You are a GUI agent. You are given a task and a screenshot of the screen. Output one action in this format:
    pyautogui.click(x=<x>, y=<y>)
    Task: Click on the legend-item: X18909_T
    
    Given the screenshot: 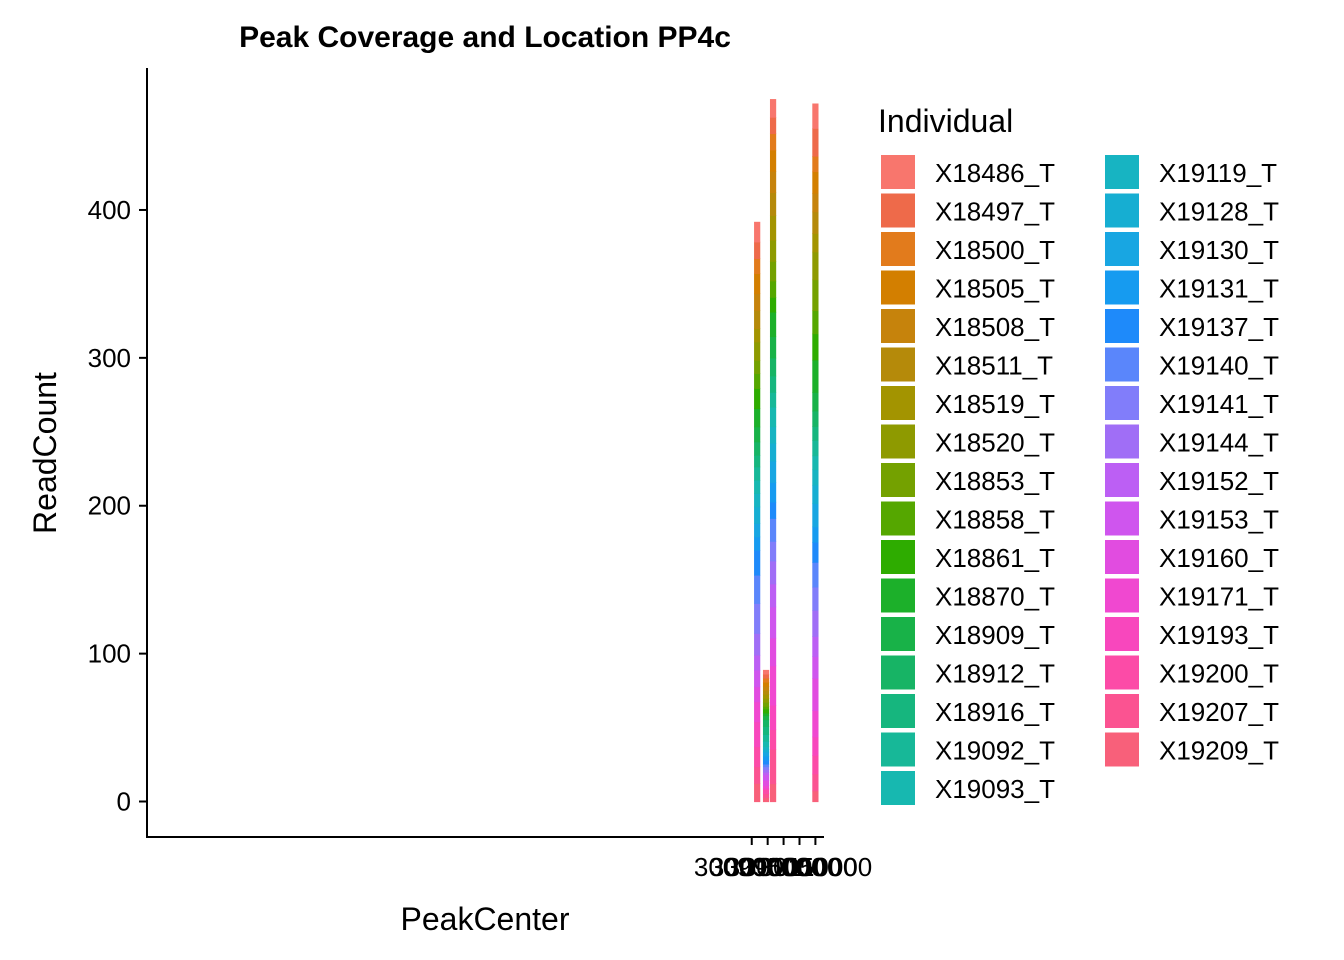 What is the action you would take?
    pyautogui.click(x=968, y=634)
    